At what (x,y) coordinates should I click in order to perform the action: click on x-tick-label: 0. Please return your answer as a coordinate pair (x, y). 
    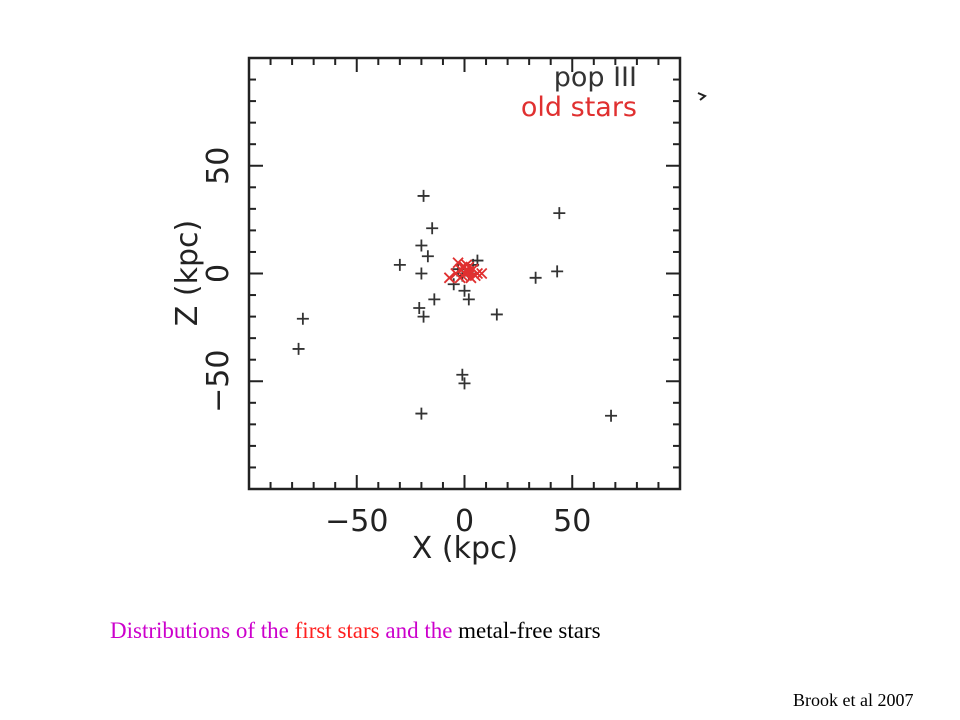
    Looking at the image, I should click on (464, 521).